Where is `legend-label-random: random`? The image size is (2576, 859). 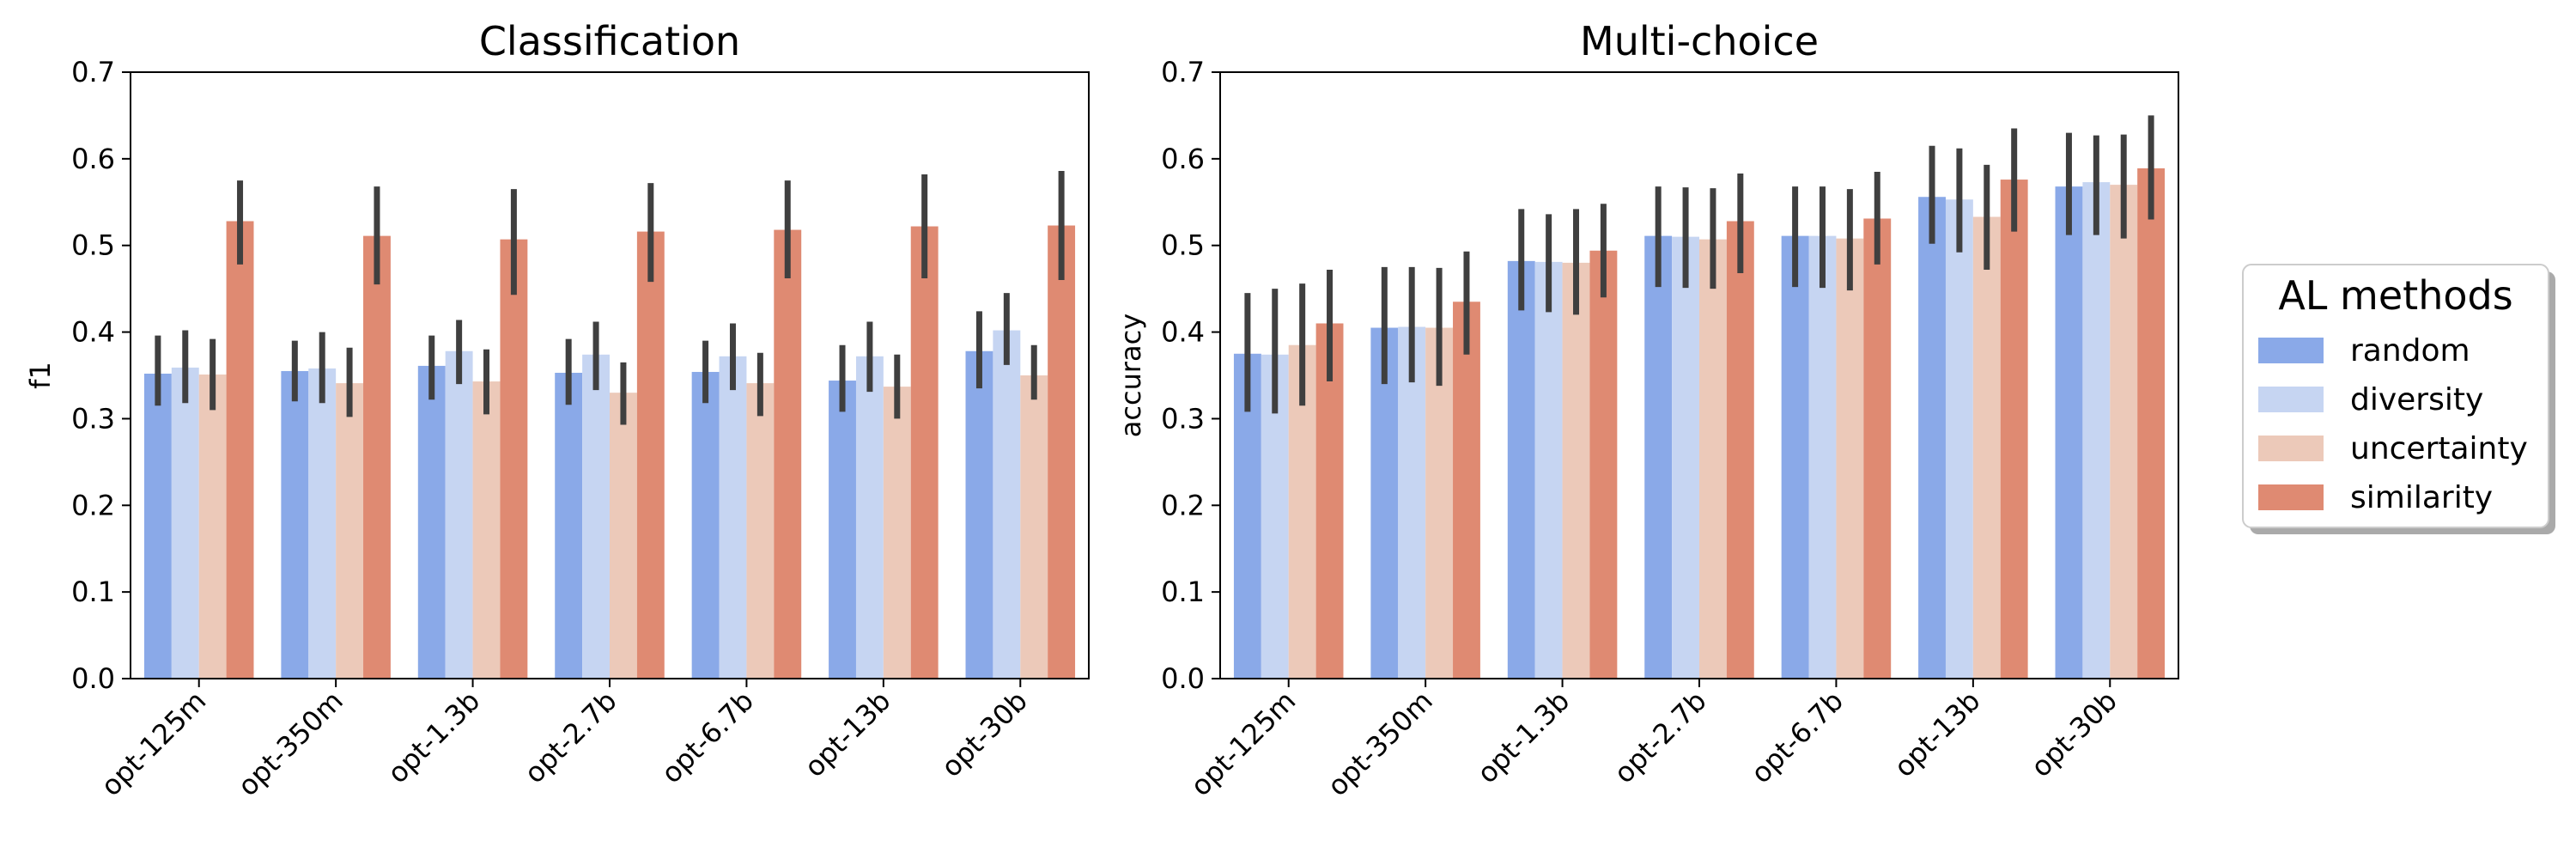 legend-label-random: random is located at coordinates (2410, 351).